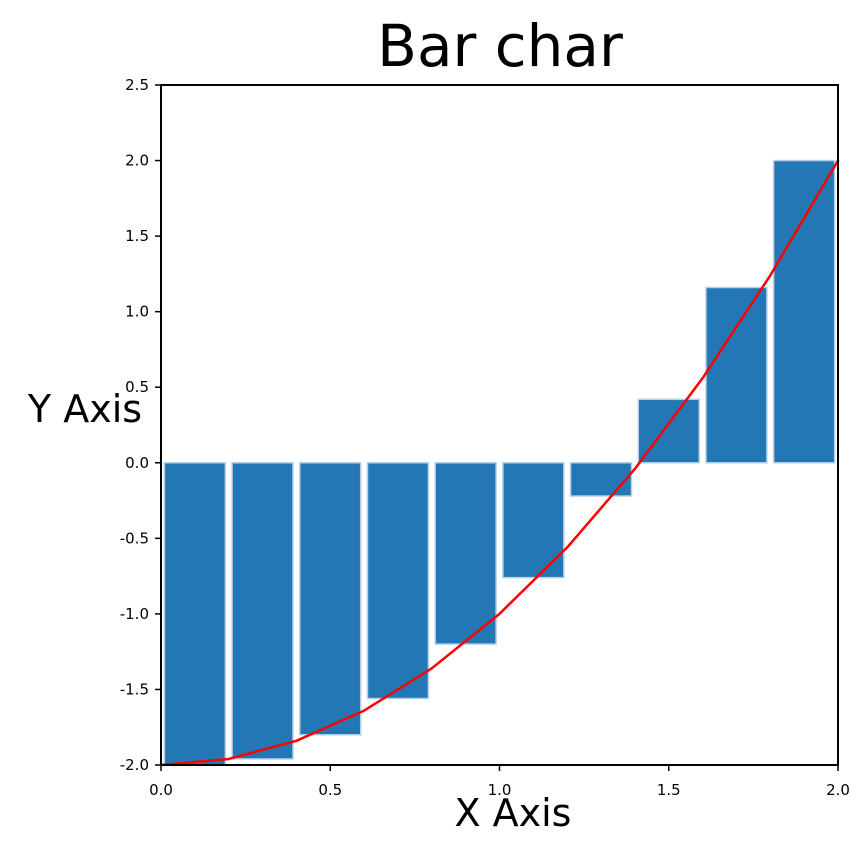  What do you see at coordinates (137, 463) in the screenshot?
I see `y-tick-label-6: 0.0` at bounding box center [137, 463].